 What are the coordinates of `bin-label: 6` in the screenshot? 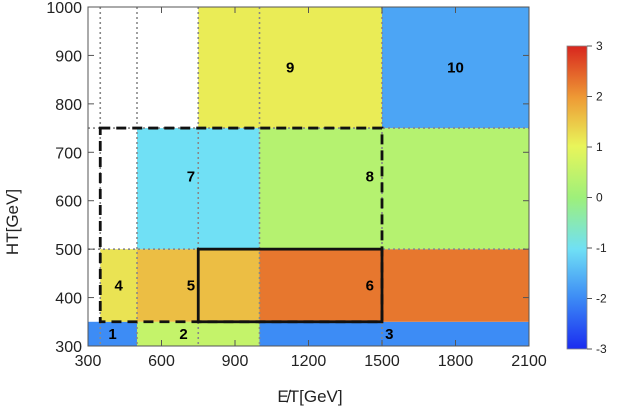 It's located at (370, 285).